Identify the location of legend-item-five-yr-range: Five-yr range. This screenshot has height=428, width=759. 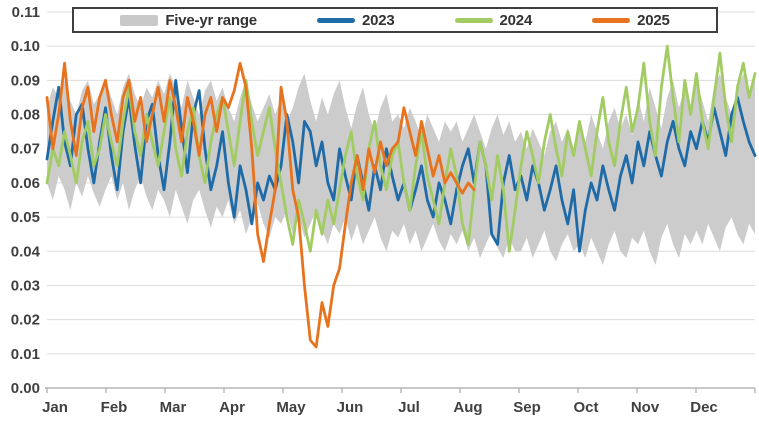
(188, 20).